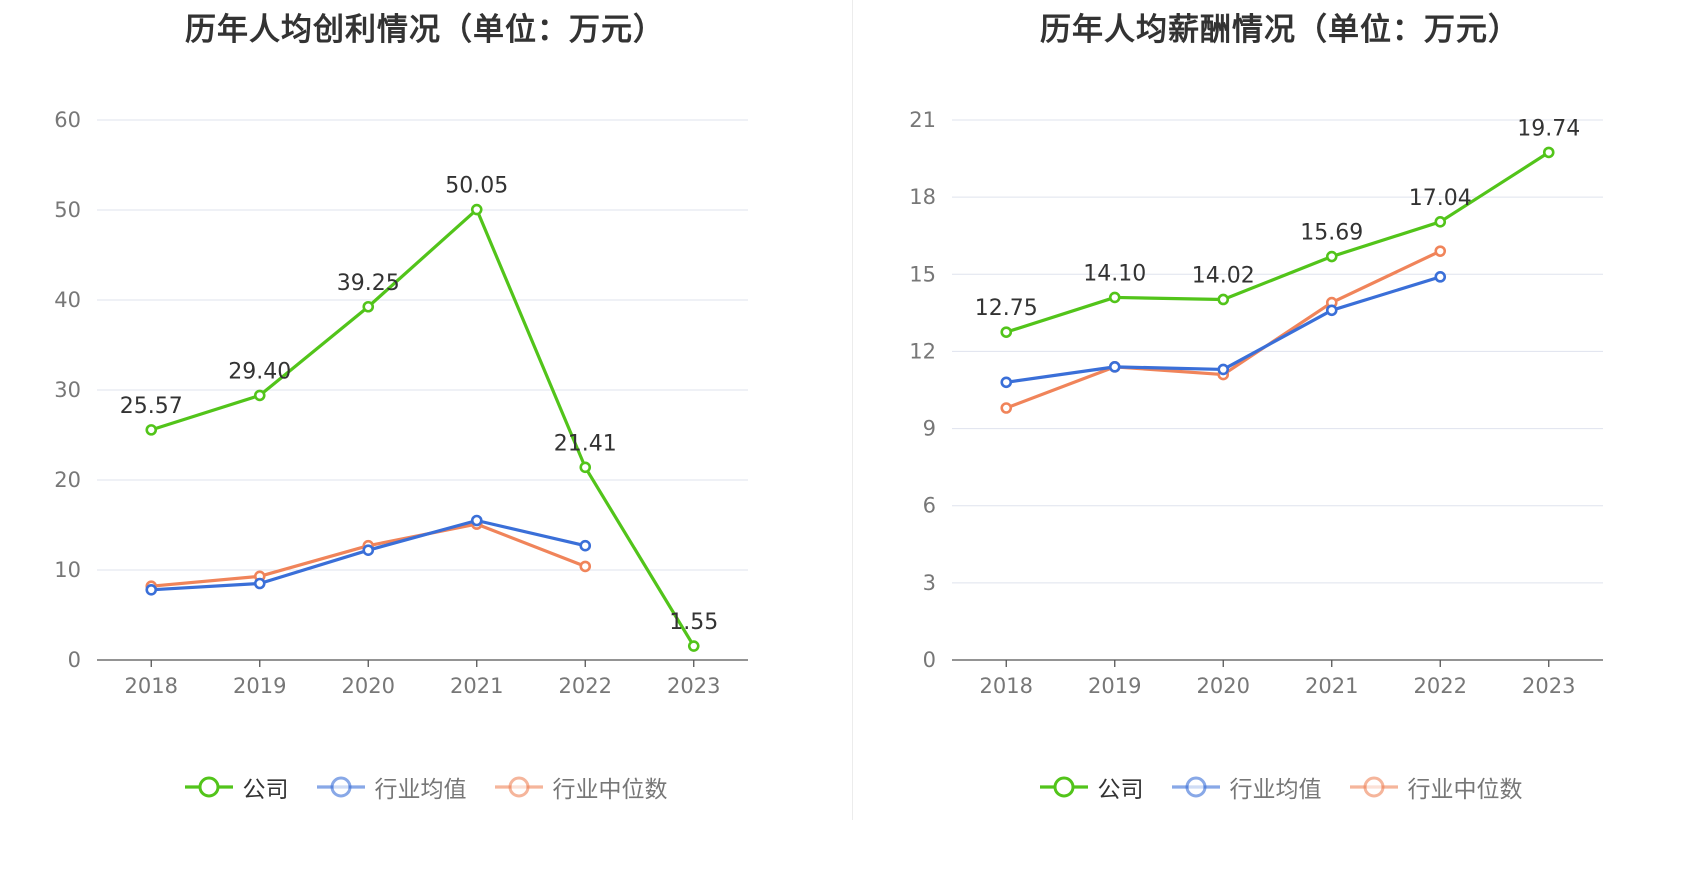 Image resolution: width=1700 pixels, height=874 pixels. Describe the element at coordinates (67, 570) in the screenshot. I see `y-tick-label: 10` at that location.